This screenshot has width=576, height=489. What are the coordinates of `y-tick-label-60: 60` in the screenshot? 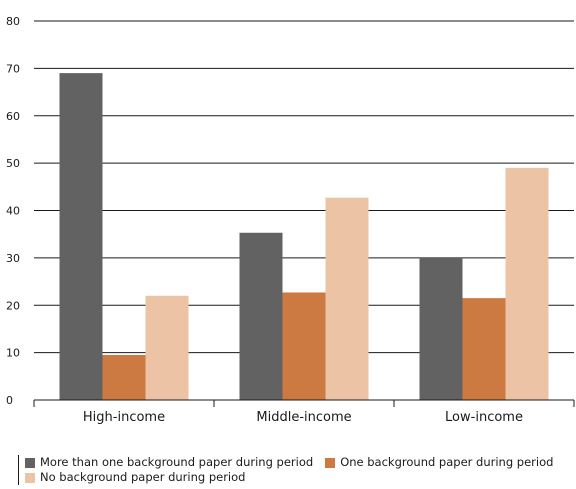 It's located at (13, 116).